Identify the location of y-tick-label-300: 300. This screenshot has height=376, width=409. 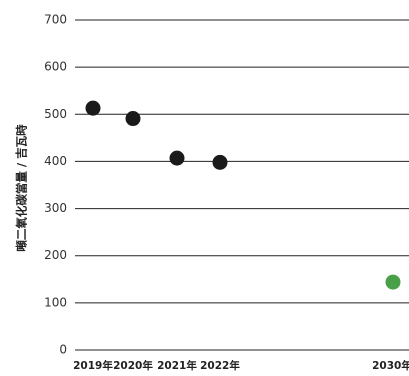
(55, 208).